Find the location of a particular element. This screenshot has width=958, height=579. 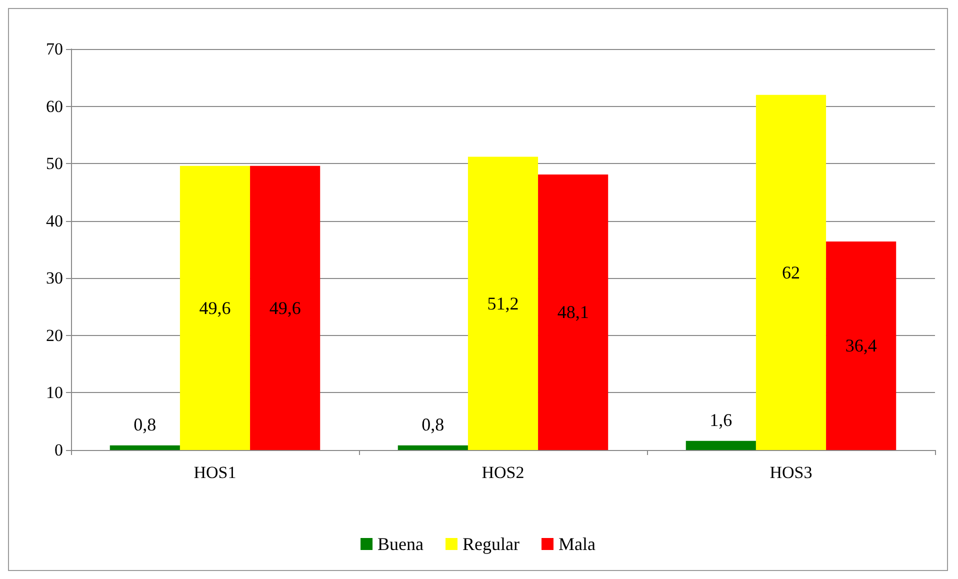

legend-label: Mala is located at coordinates (577, 544).